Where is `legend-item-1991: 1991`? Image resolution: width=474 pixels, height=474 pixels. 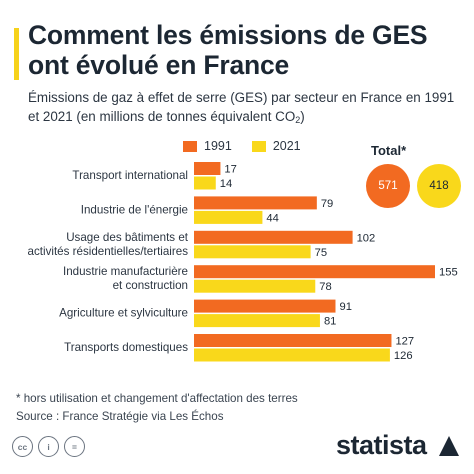 legend-item-1991: 1991 is located at coordinates (207, 146).